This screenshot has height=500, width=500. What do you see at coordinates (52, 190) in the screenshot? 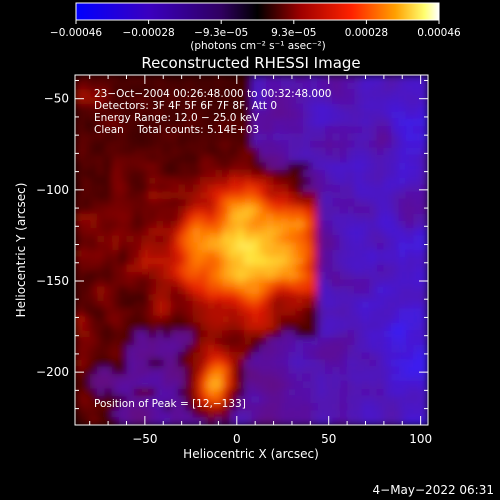
I see `y-tick-label: −100` at bounding box center [52, 190].